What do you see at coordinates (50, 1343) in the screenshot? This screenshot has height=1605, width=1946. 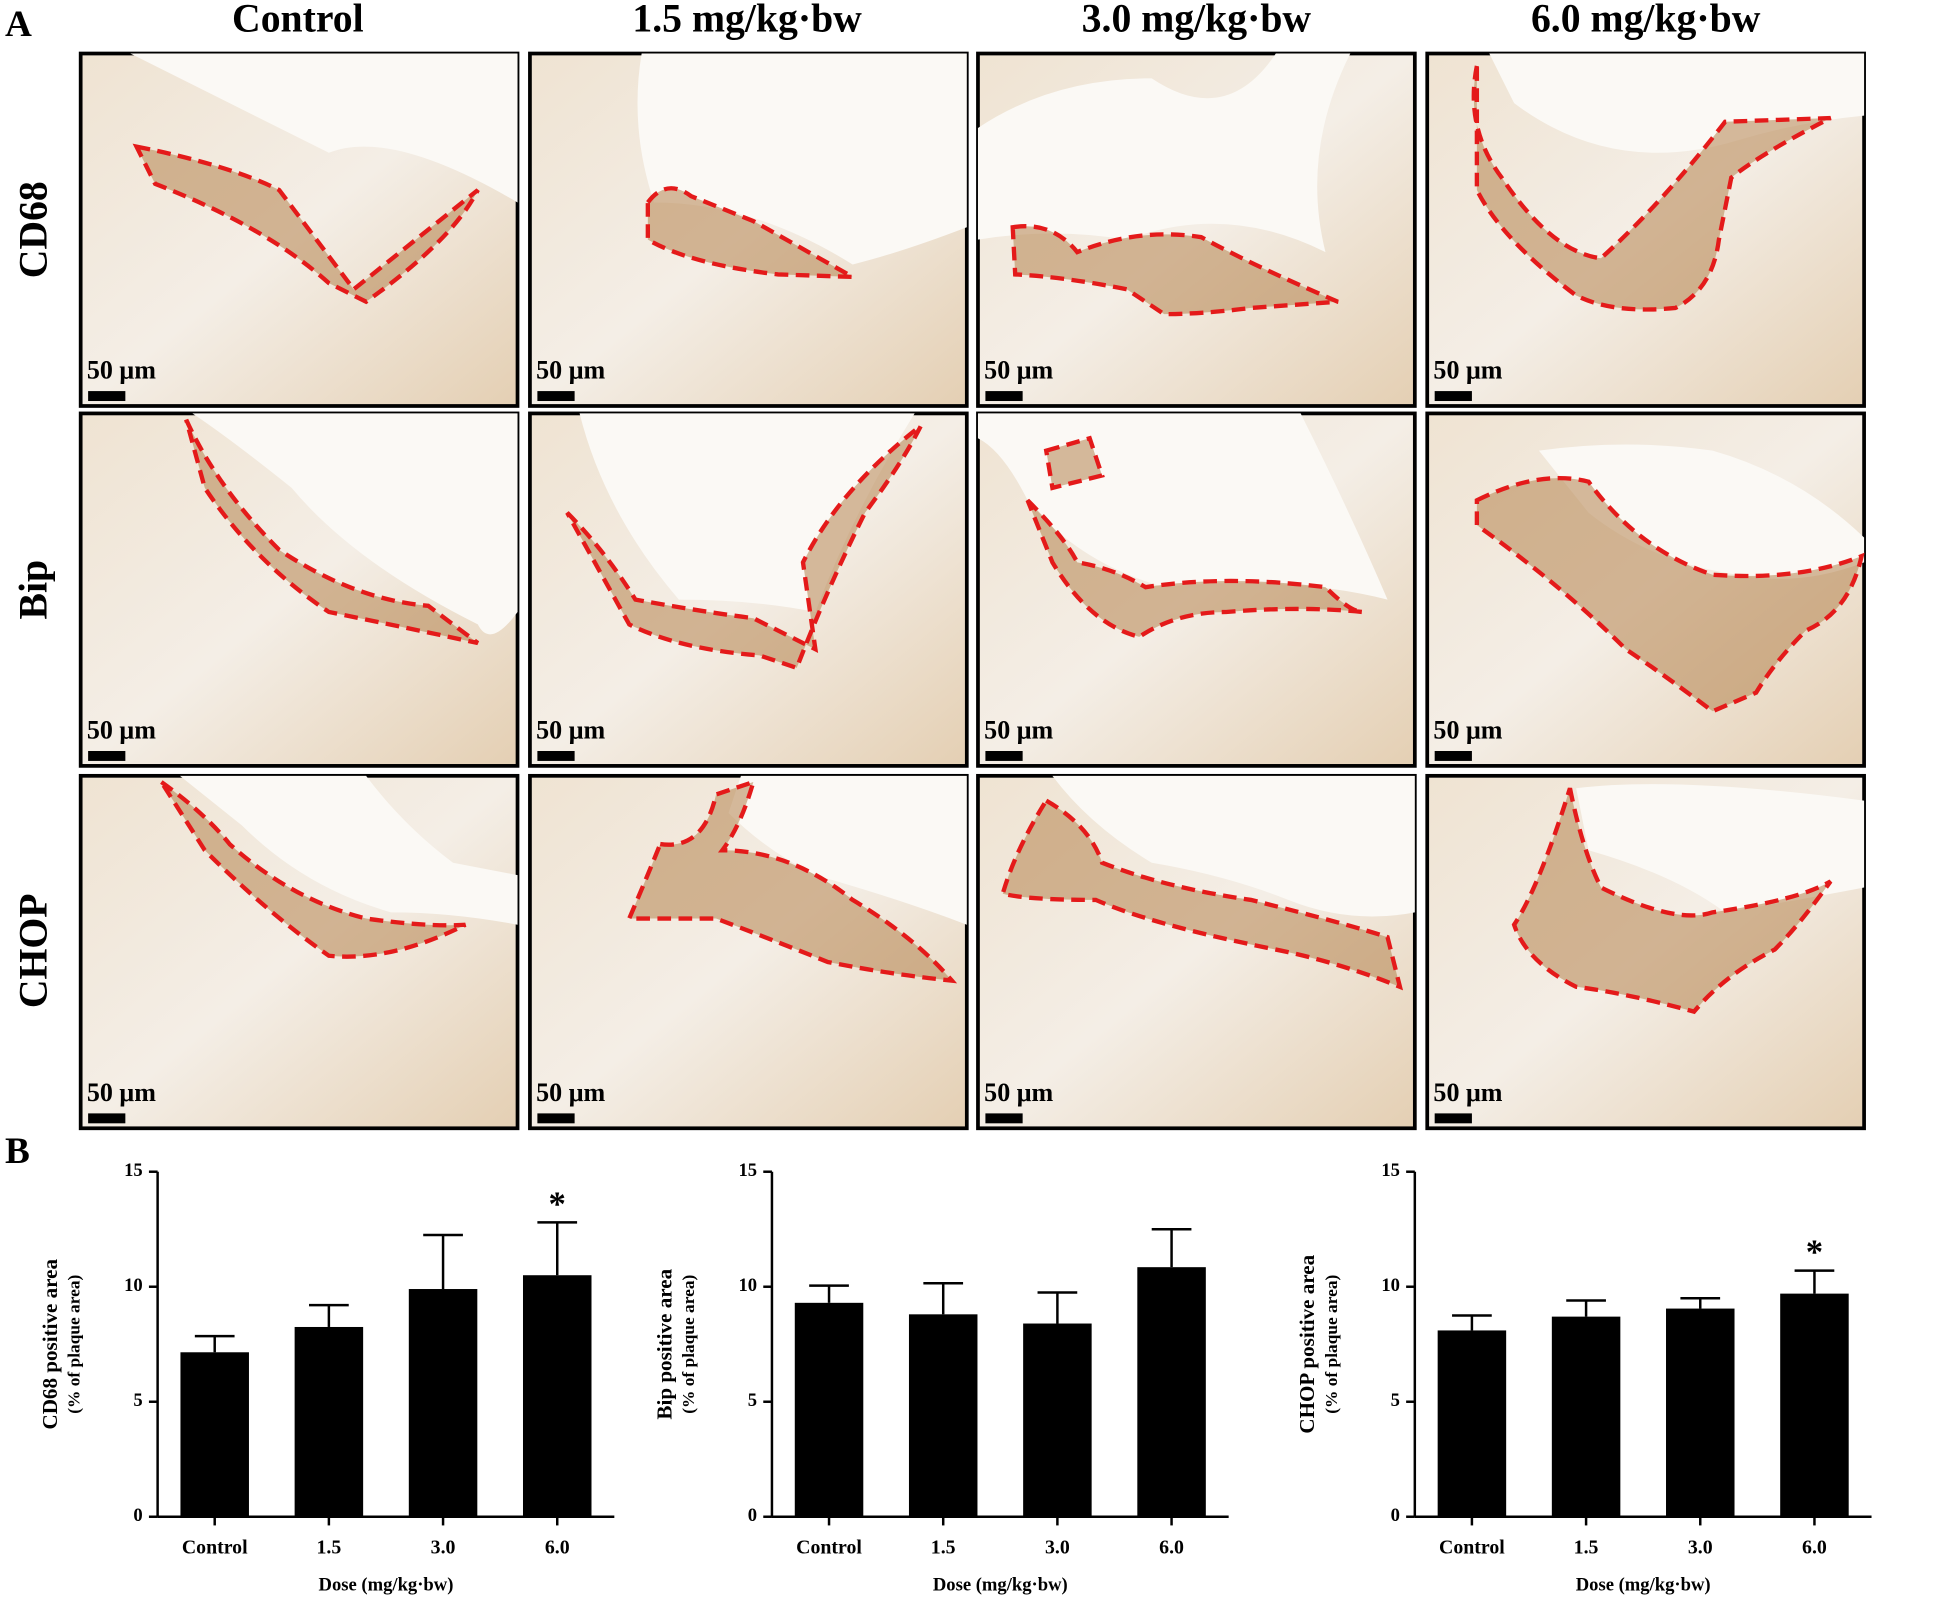 I see `y-axis-title: CD68 positive area` at bounding box center [50, 1343].